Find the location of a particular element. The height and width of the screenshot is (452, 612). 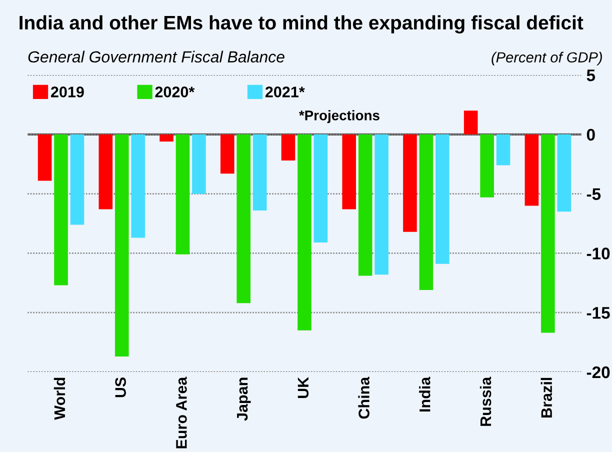

x-tick-label: Euro Area is located at coordinates (181, 412).